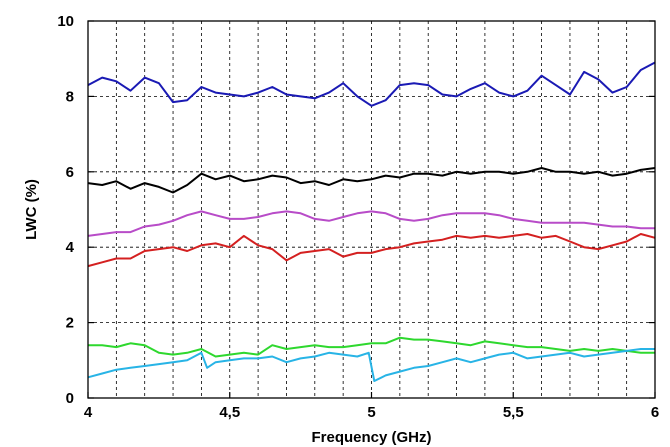 This screenshot has width=670, height=447. I want to click on x-tick-label: 4,5, so click(229, 412).